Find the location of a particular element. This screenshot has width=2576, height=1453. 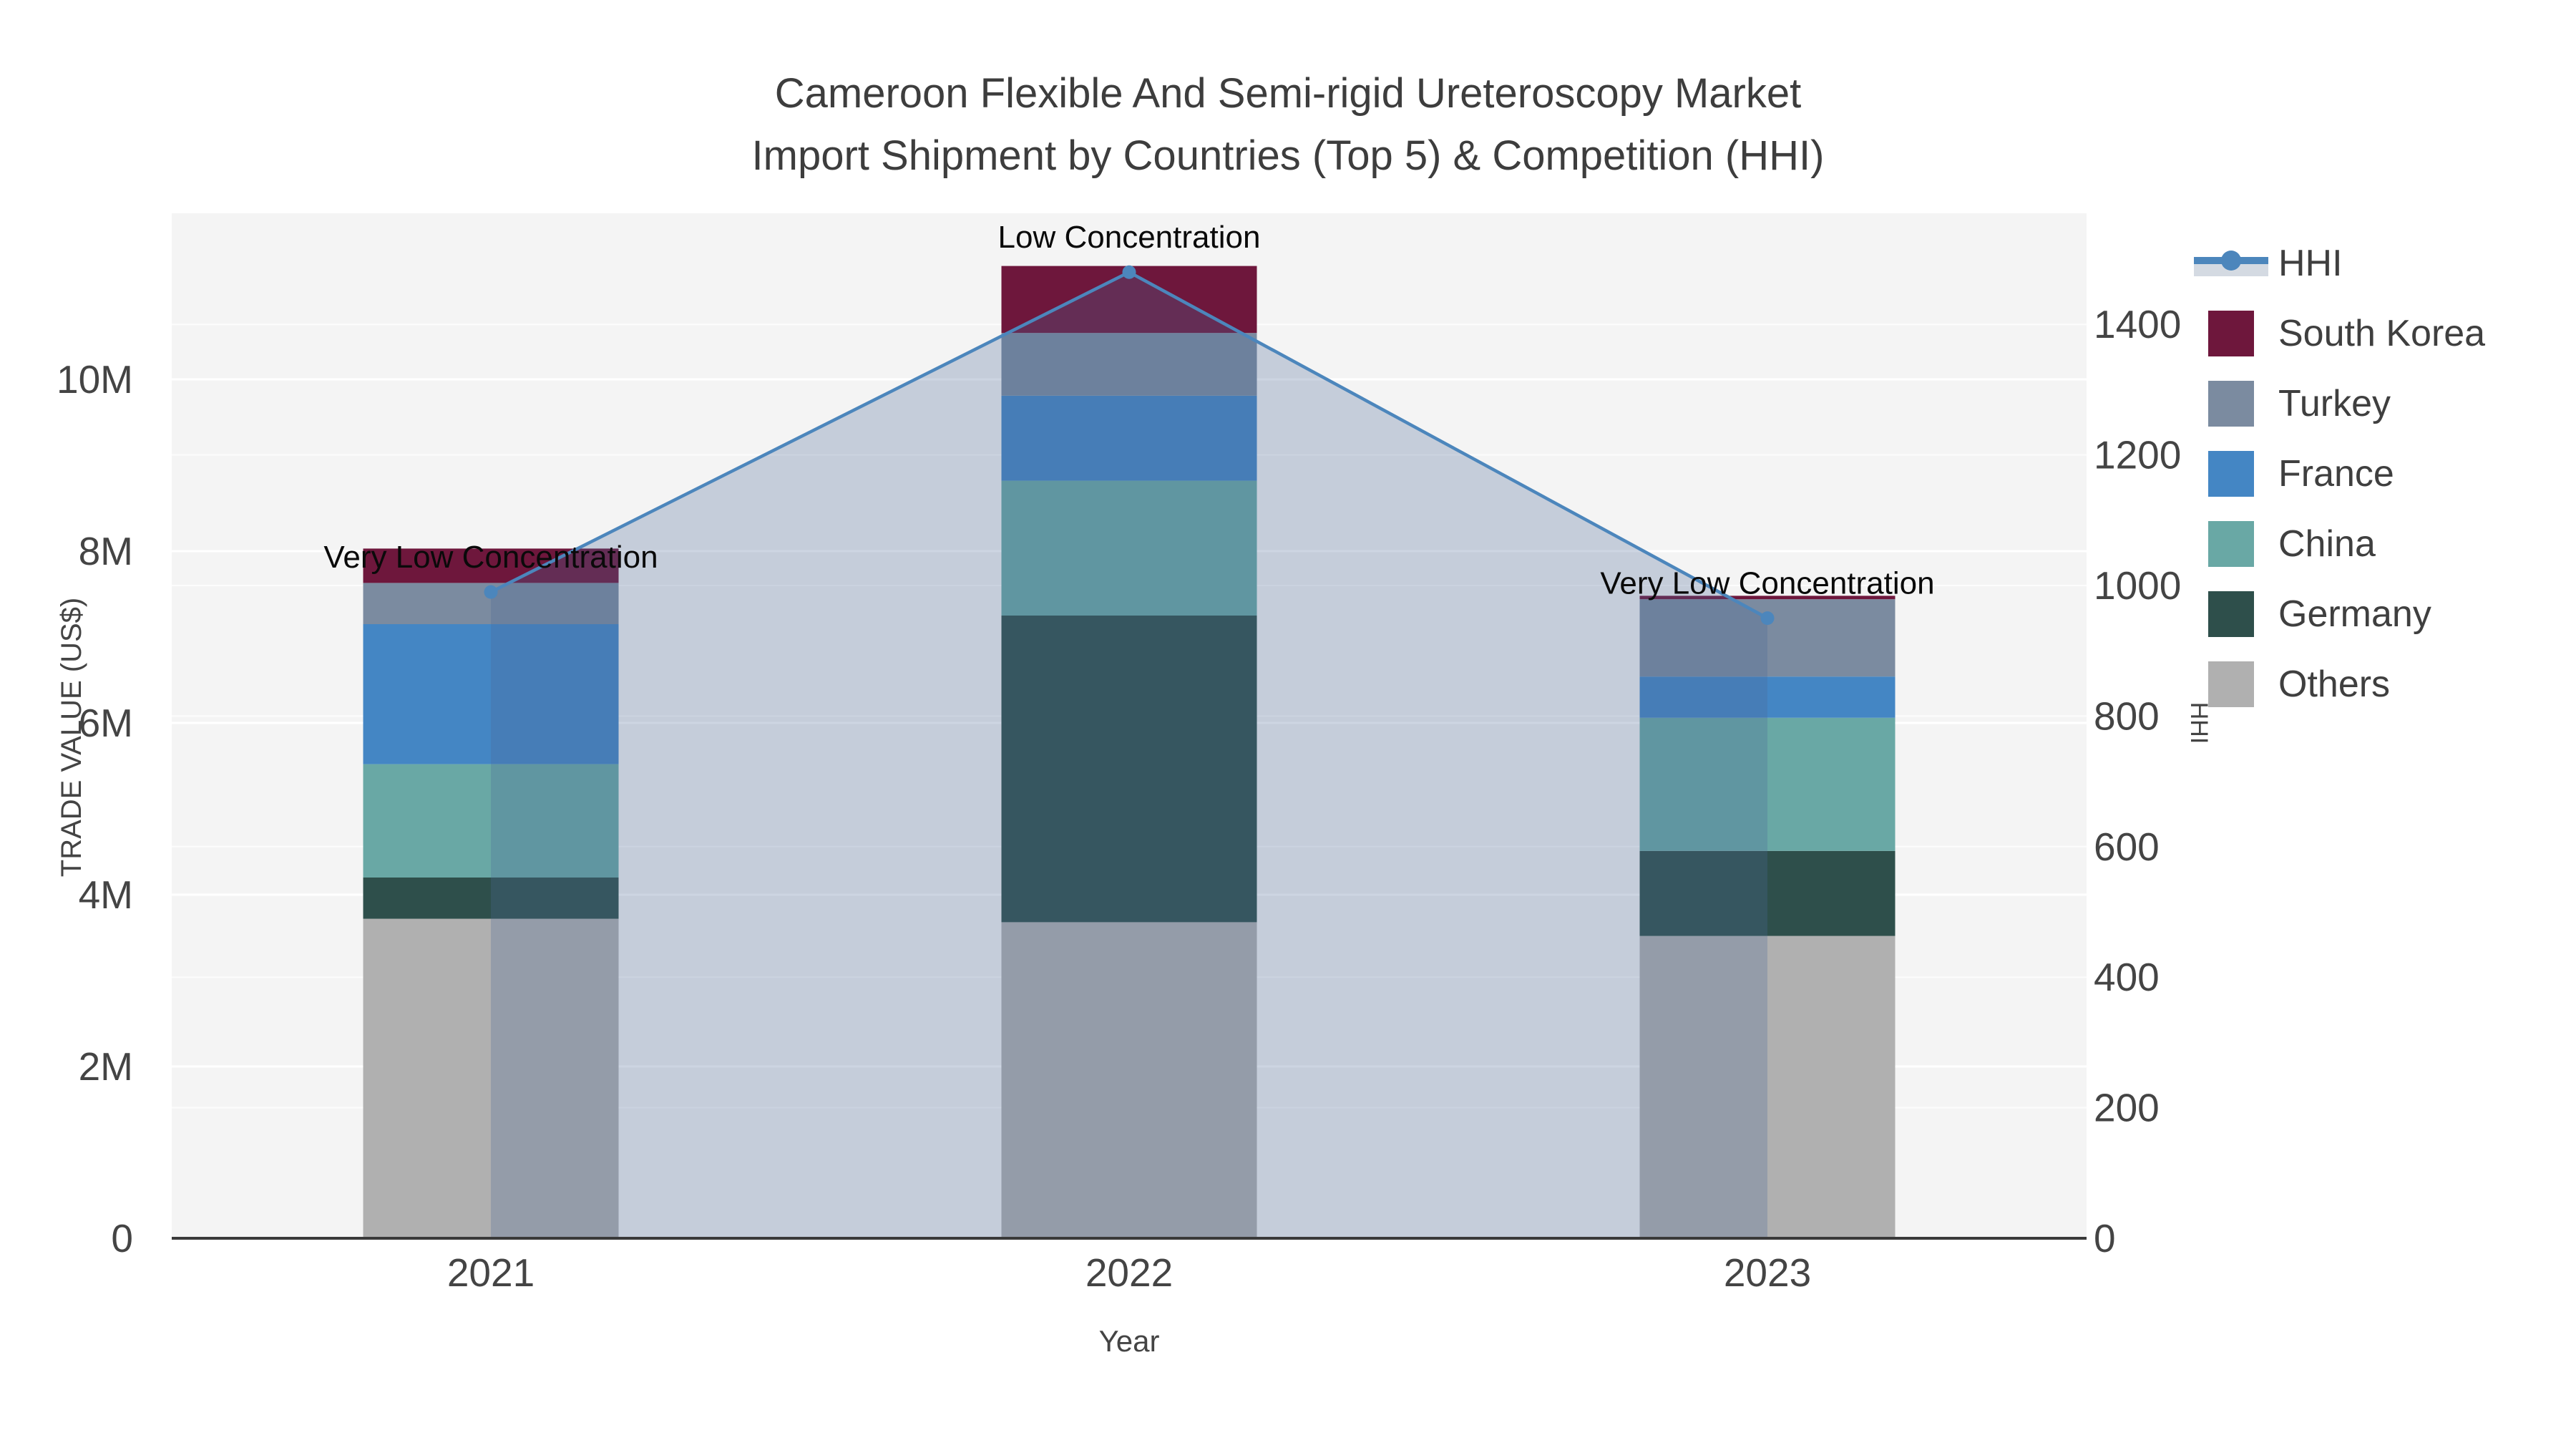

x-tick-2023: 2023 is located at coordinates (1767, 1272).